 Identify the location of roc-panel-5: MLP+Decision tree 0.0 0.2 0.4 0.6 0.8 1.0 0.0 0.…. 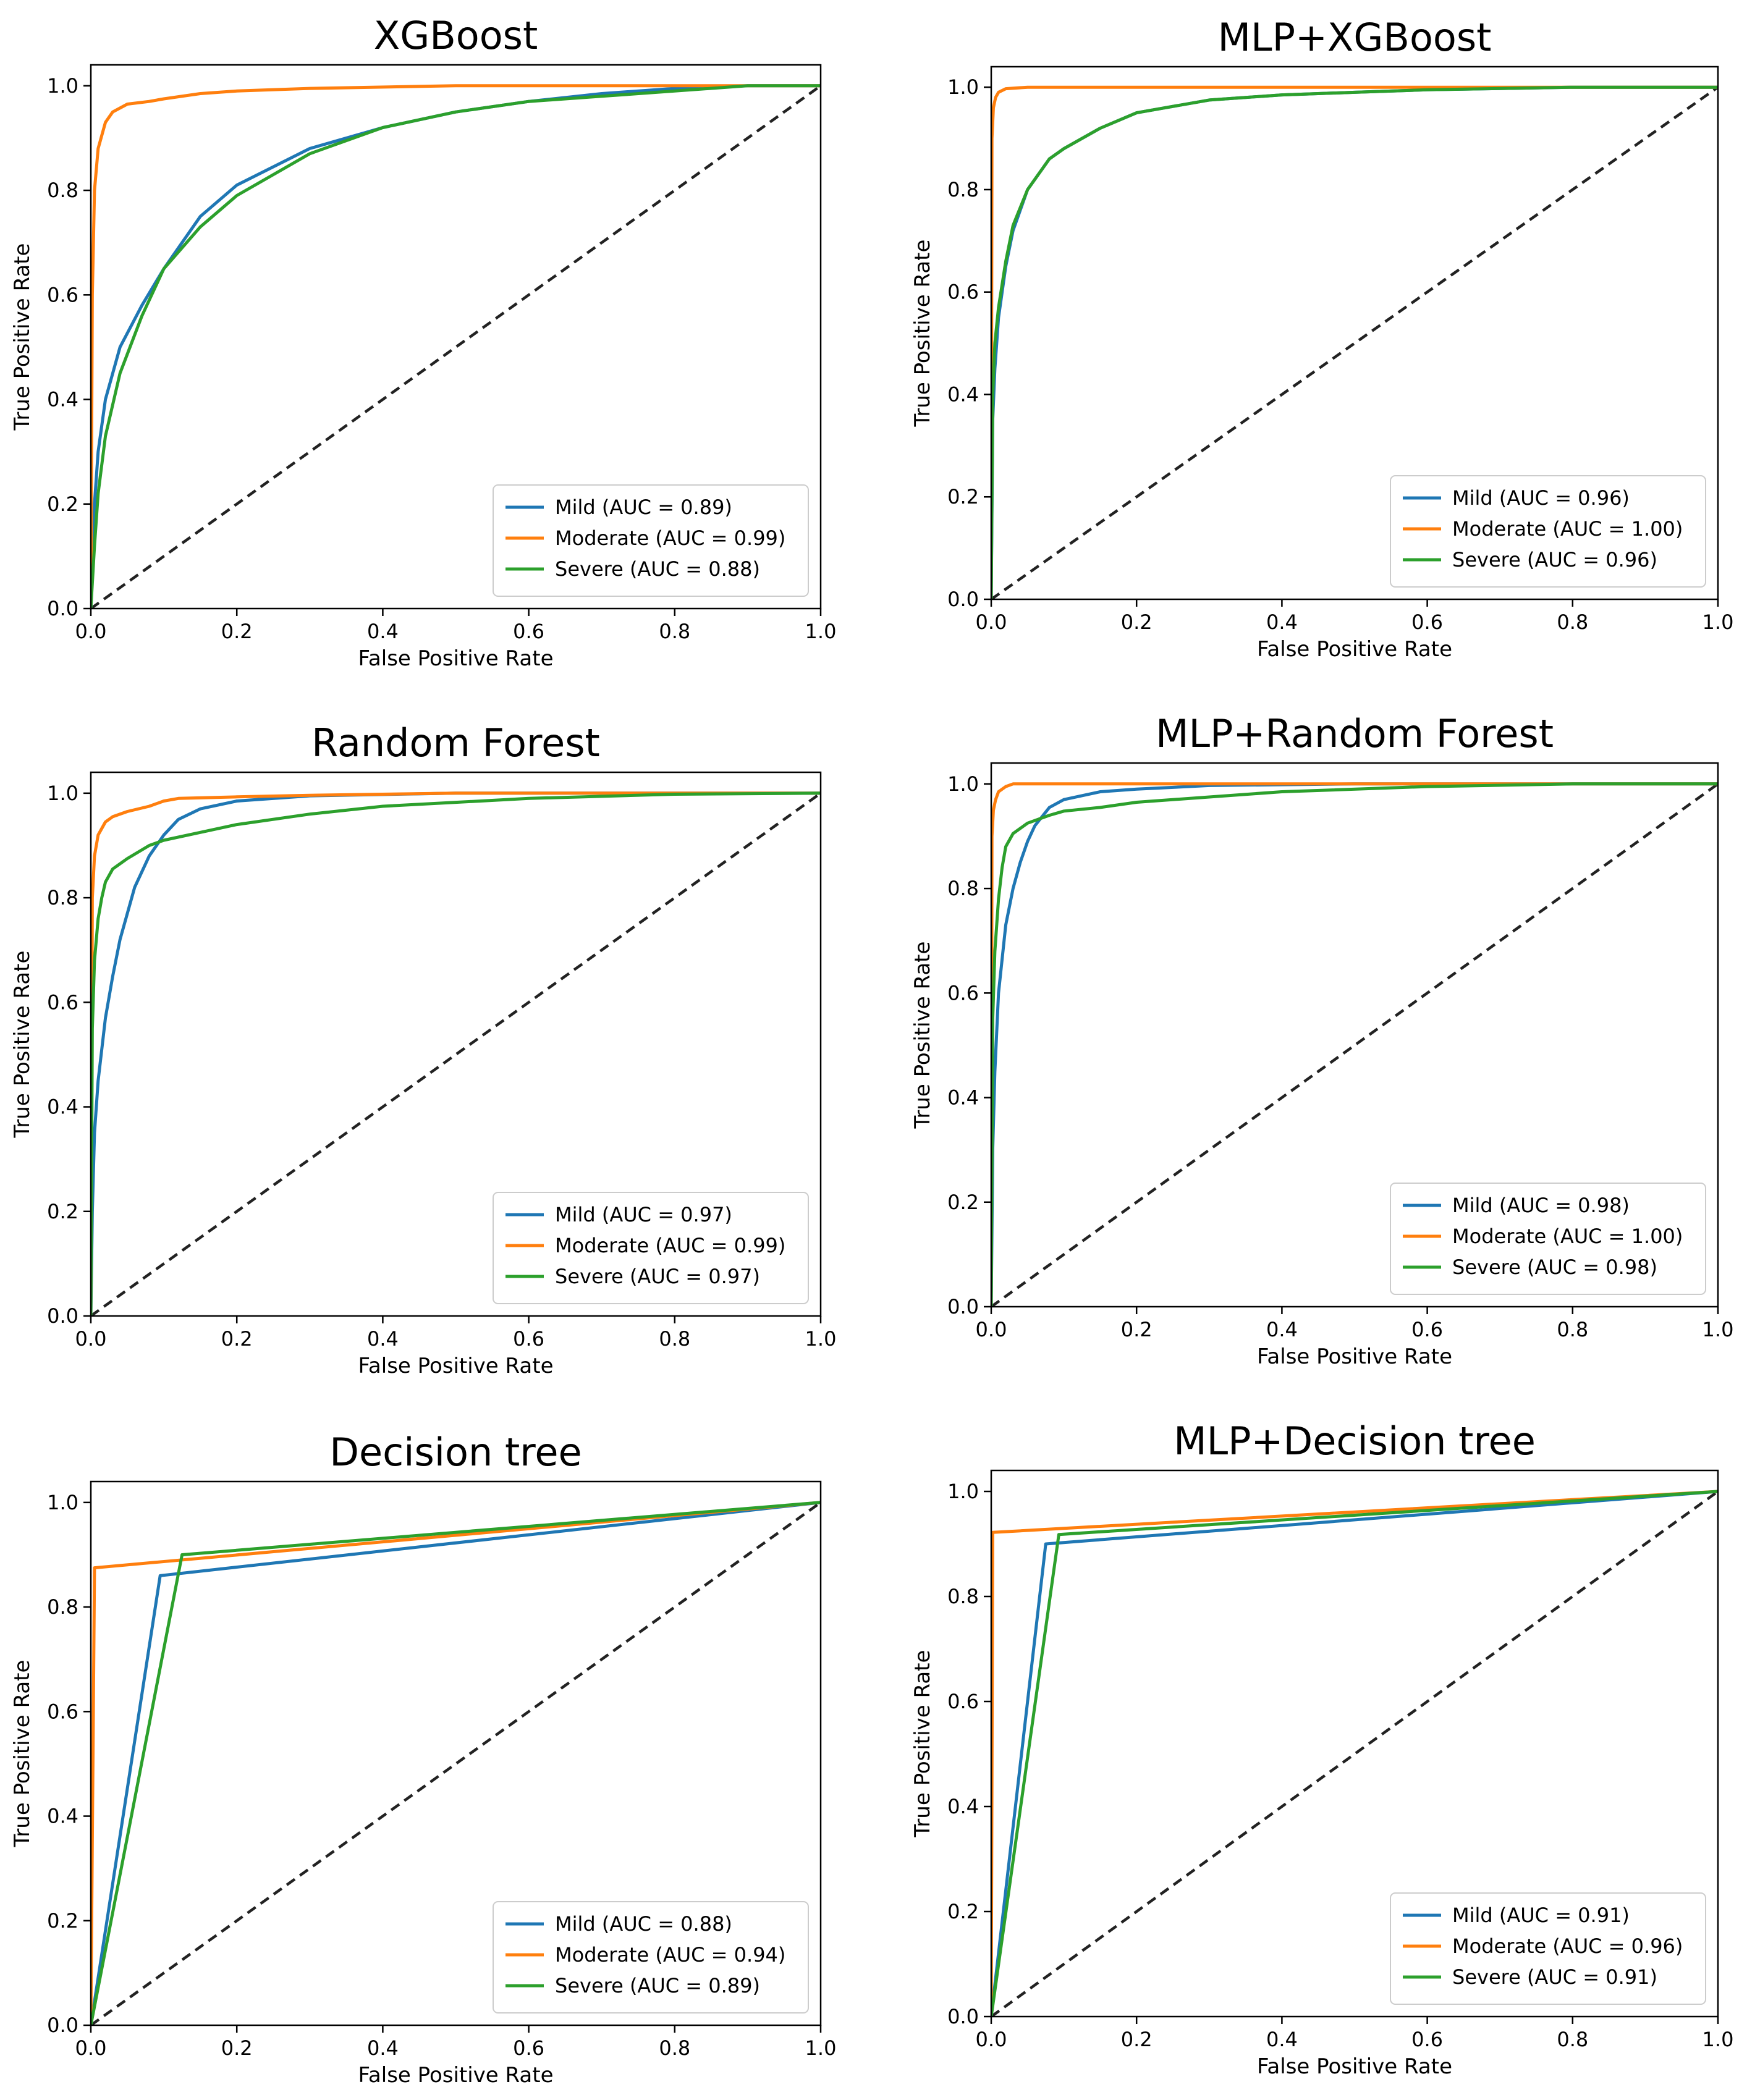
(1321, 1749).